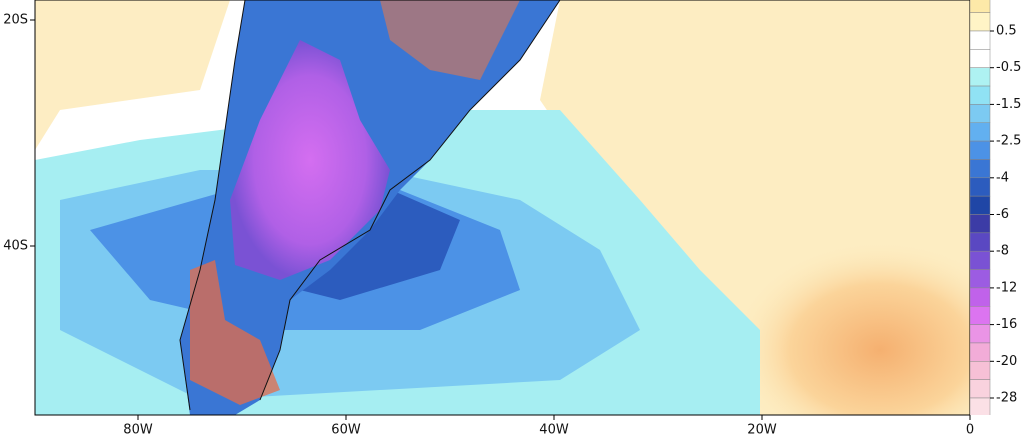  I want to click on warm-core, so click(850, 327).